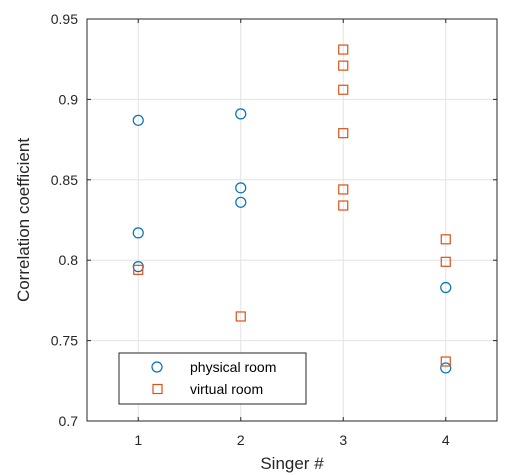 This screenshot has height=475, width=516. I want to click on x-tick-label: 1, so click(138, 440).